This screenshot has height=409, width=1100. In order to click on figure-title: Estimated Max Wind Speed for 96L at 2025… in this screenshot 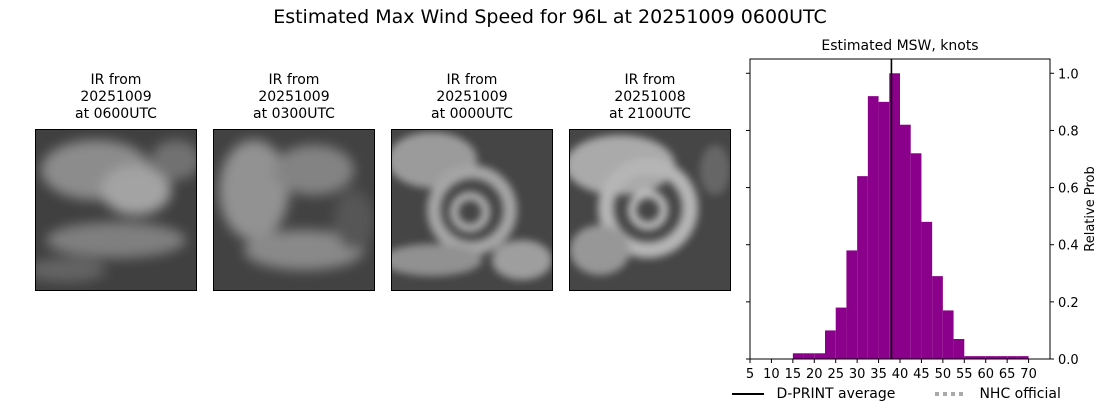, I will do `click(550, 17)`.